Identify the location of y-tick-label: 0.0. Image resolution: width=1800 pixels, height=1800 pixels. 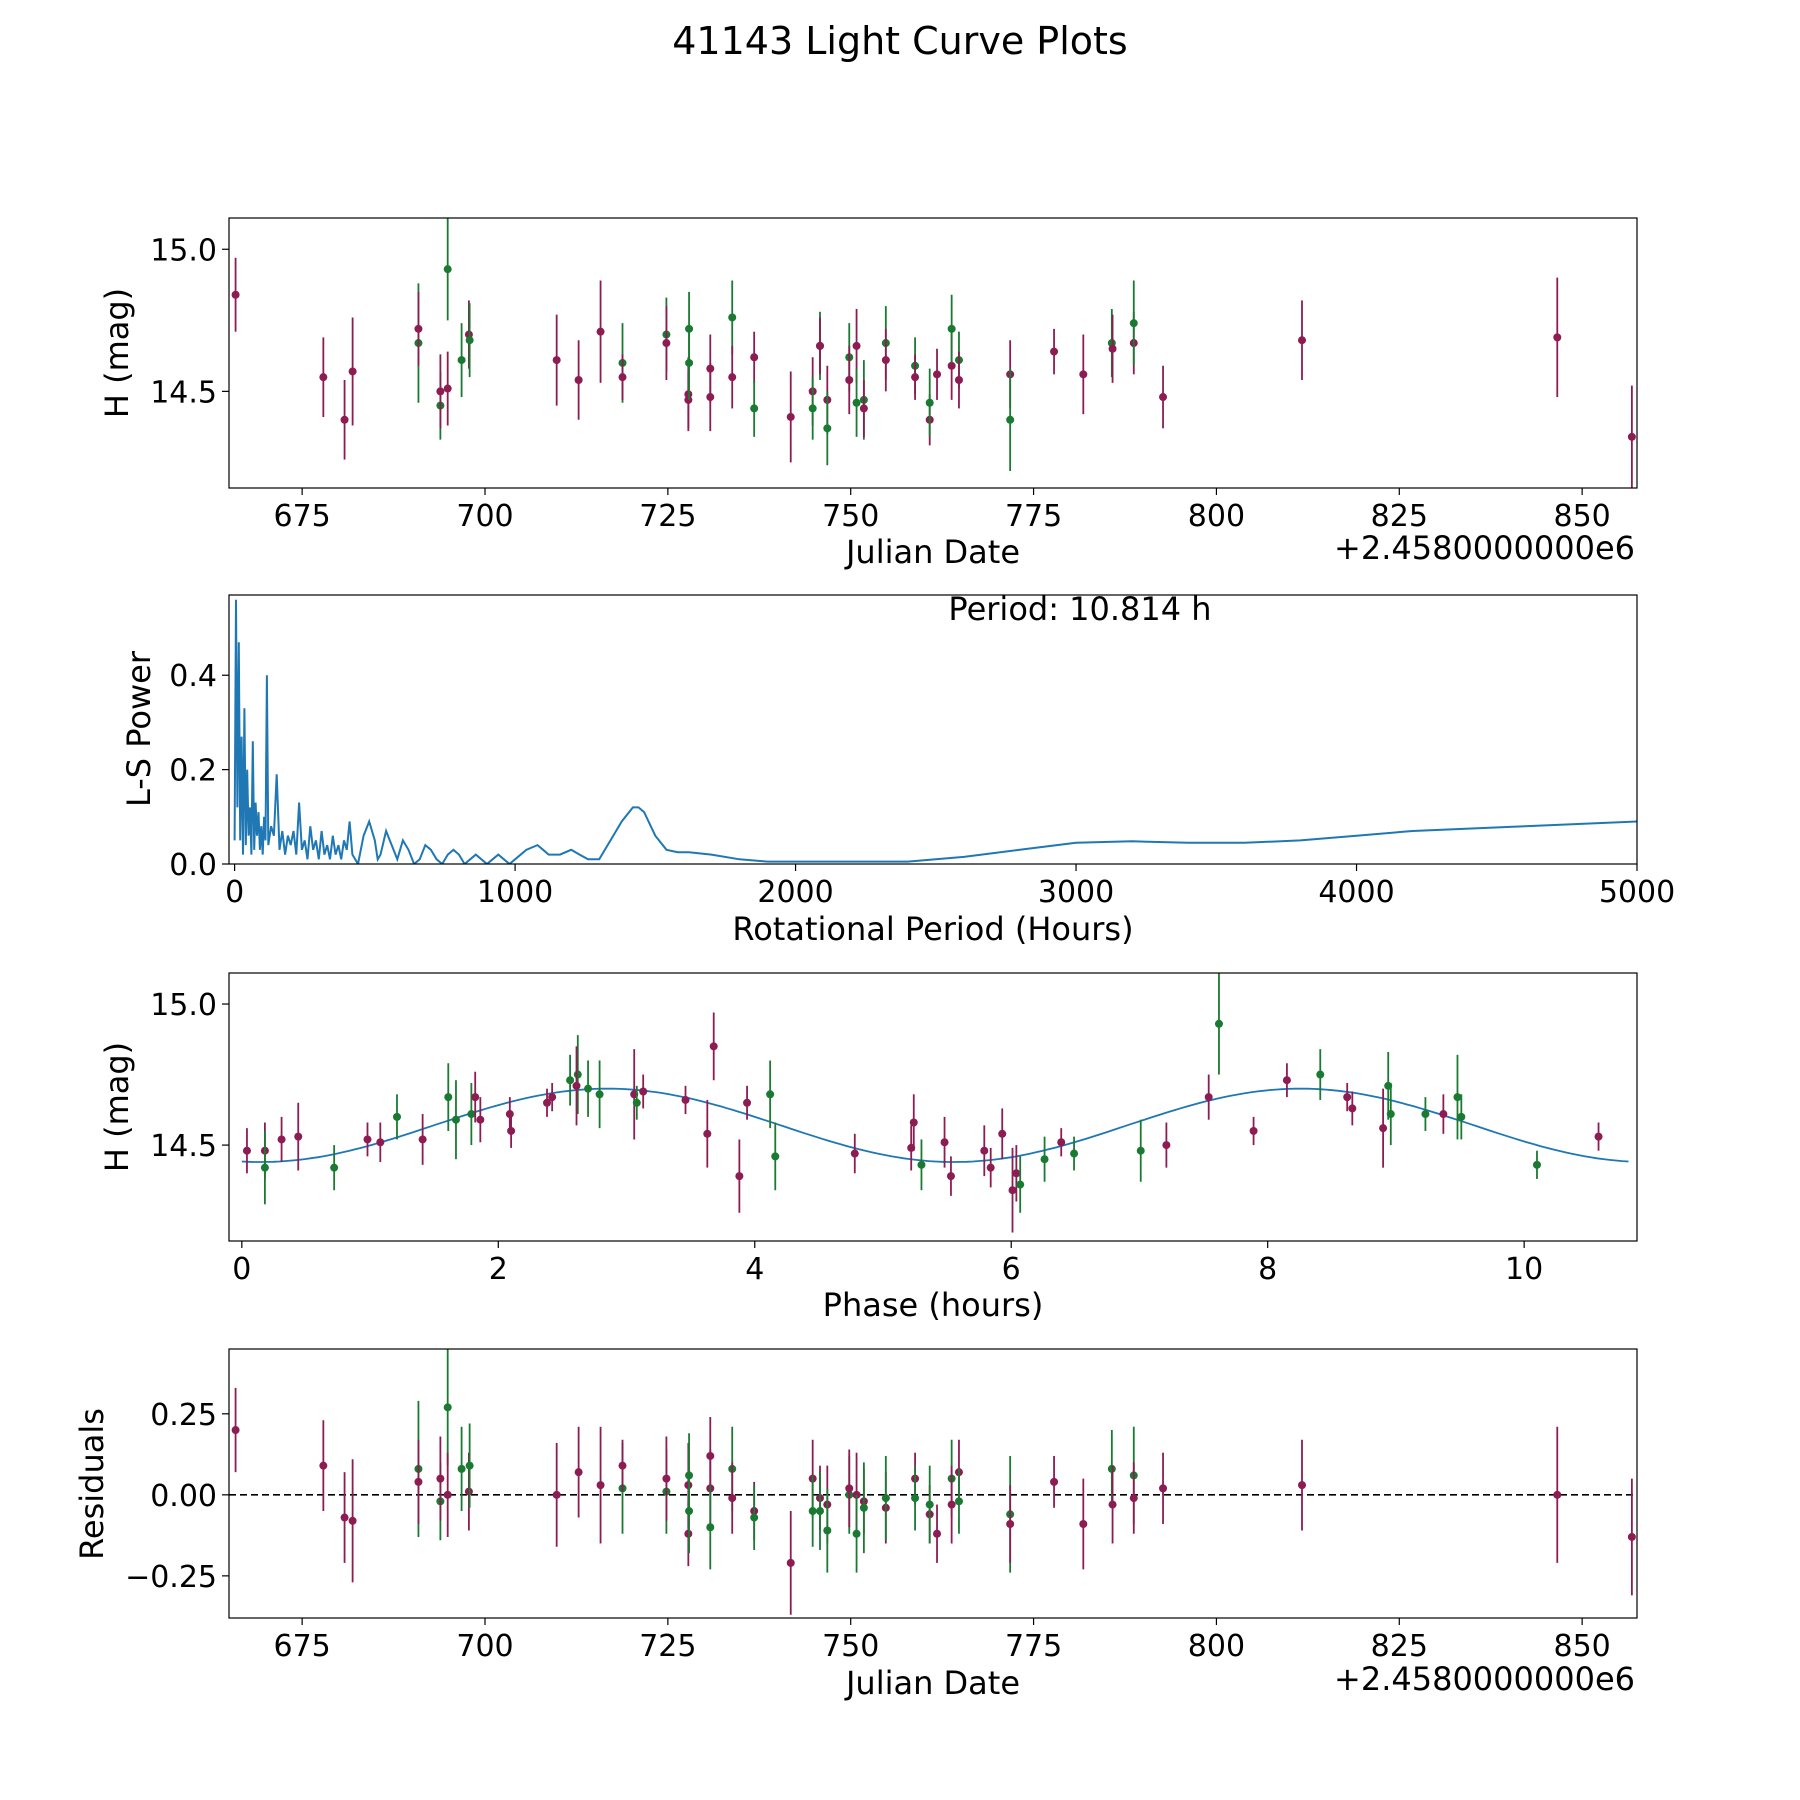
(193, 865).